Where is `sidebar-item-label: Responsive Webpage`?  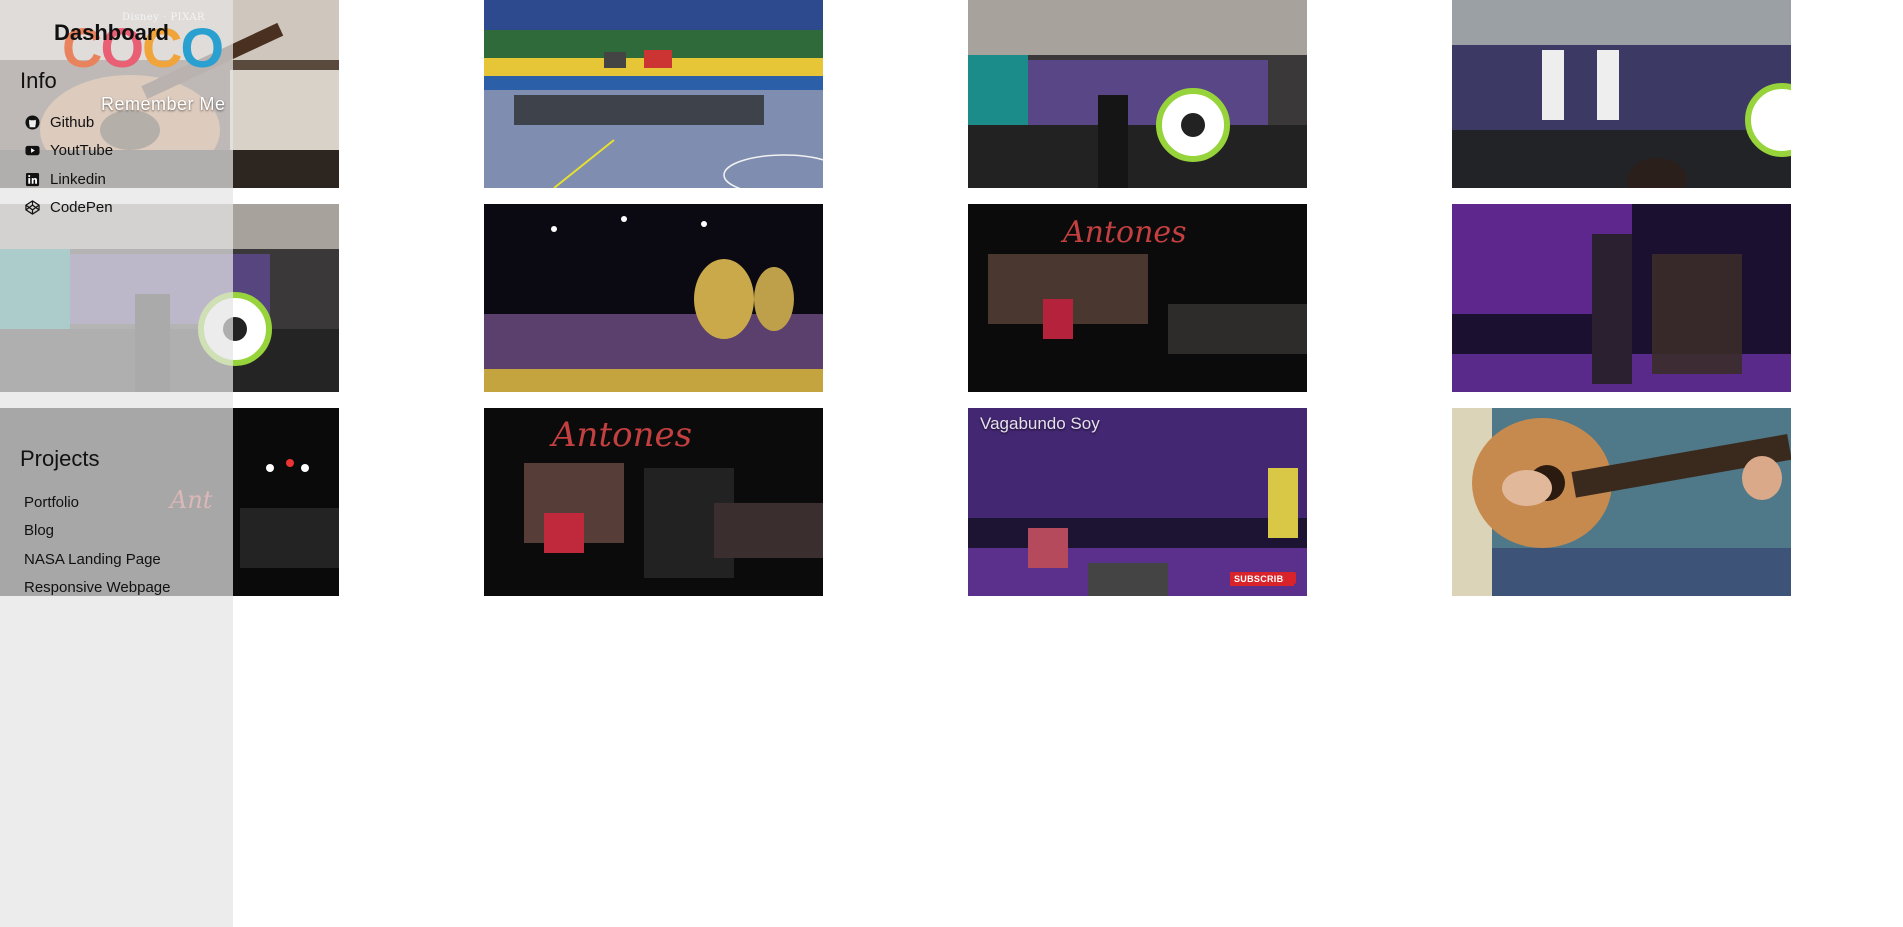 sidebar-item-label: Responsive Webpage is located at coordinates (97, 588).